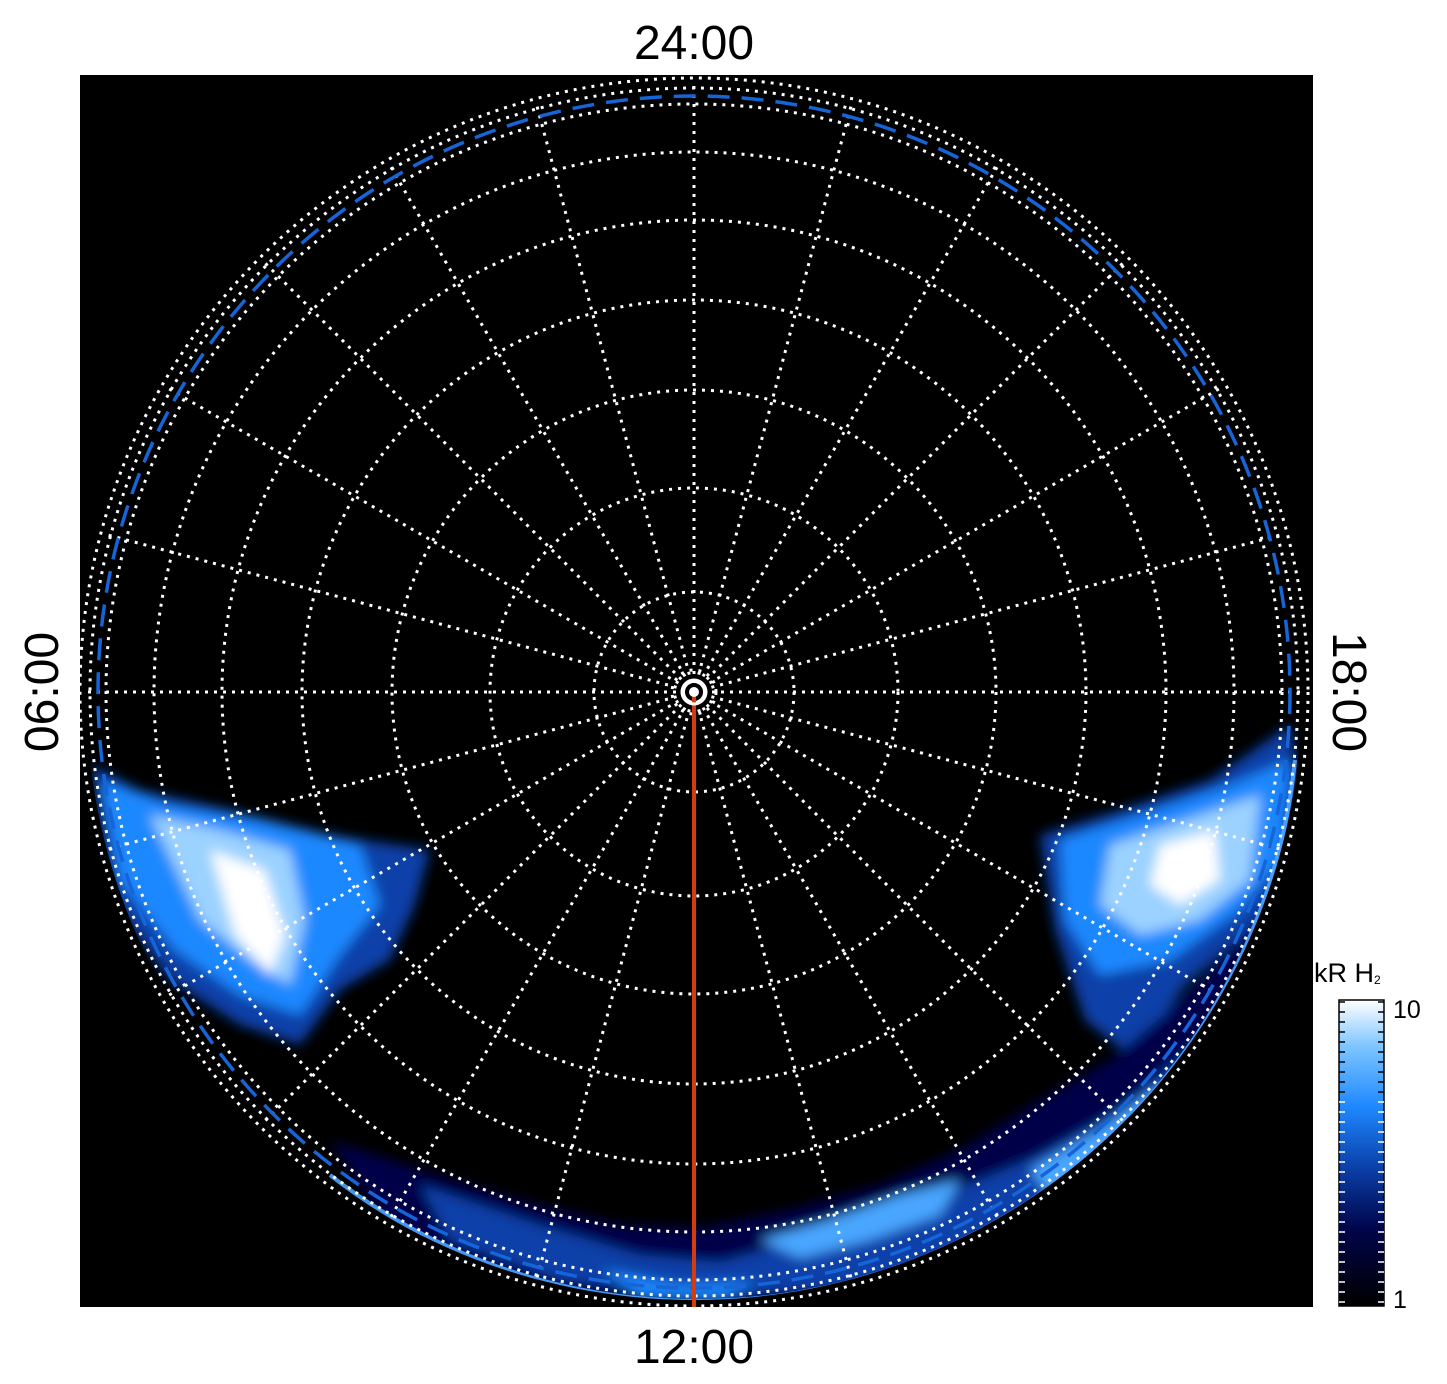 The height and width of the screenshot is (1384, 1447). What do you see at coordinates (1377, 980) in the screenshot?
I see `colorbar-title-subscript: 2` at bounding box center [1377, 980].